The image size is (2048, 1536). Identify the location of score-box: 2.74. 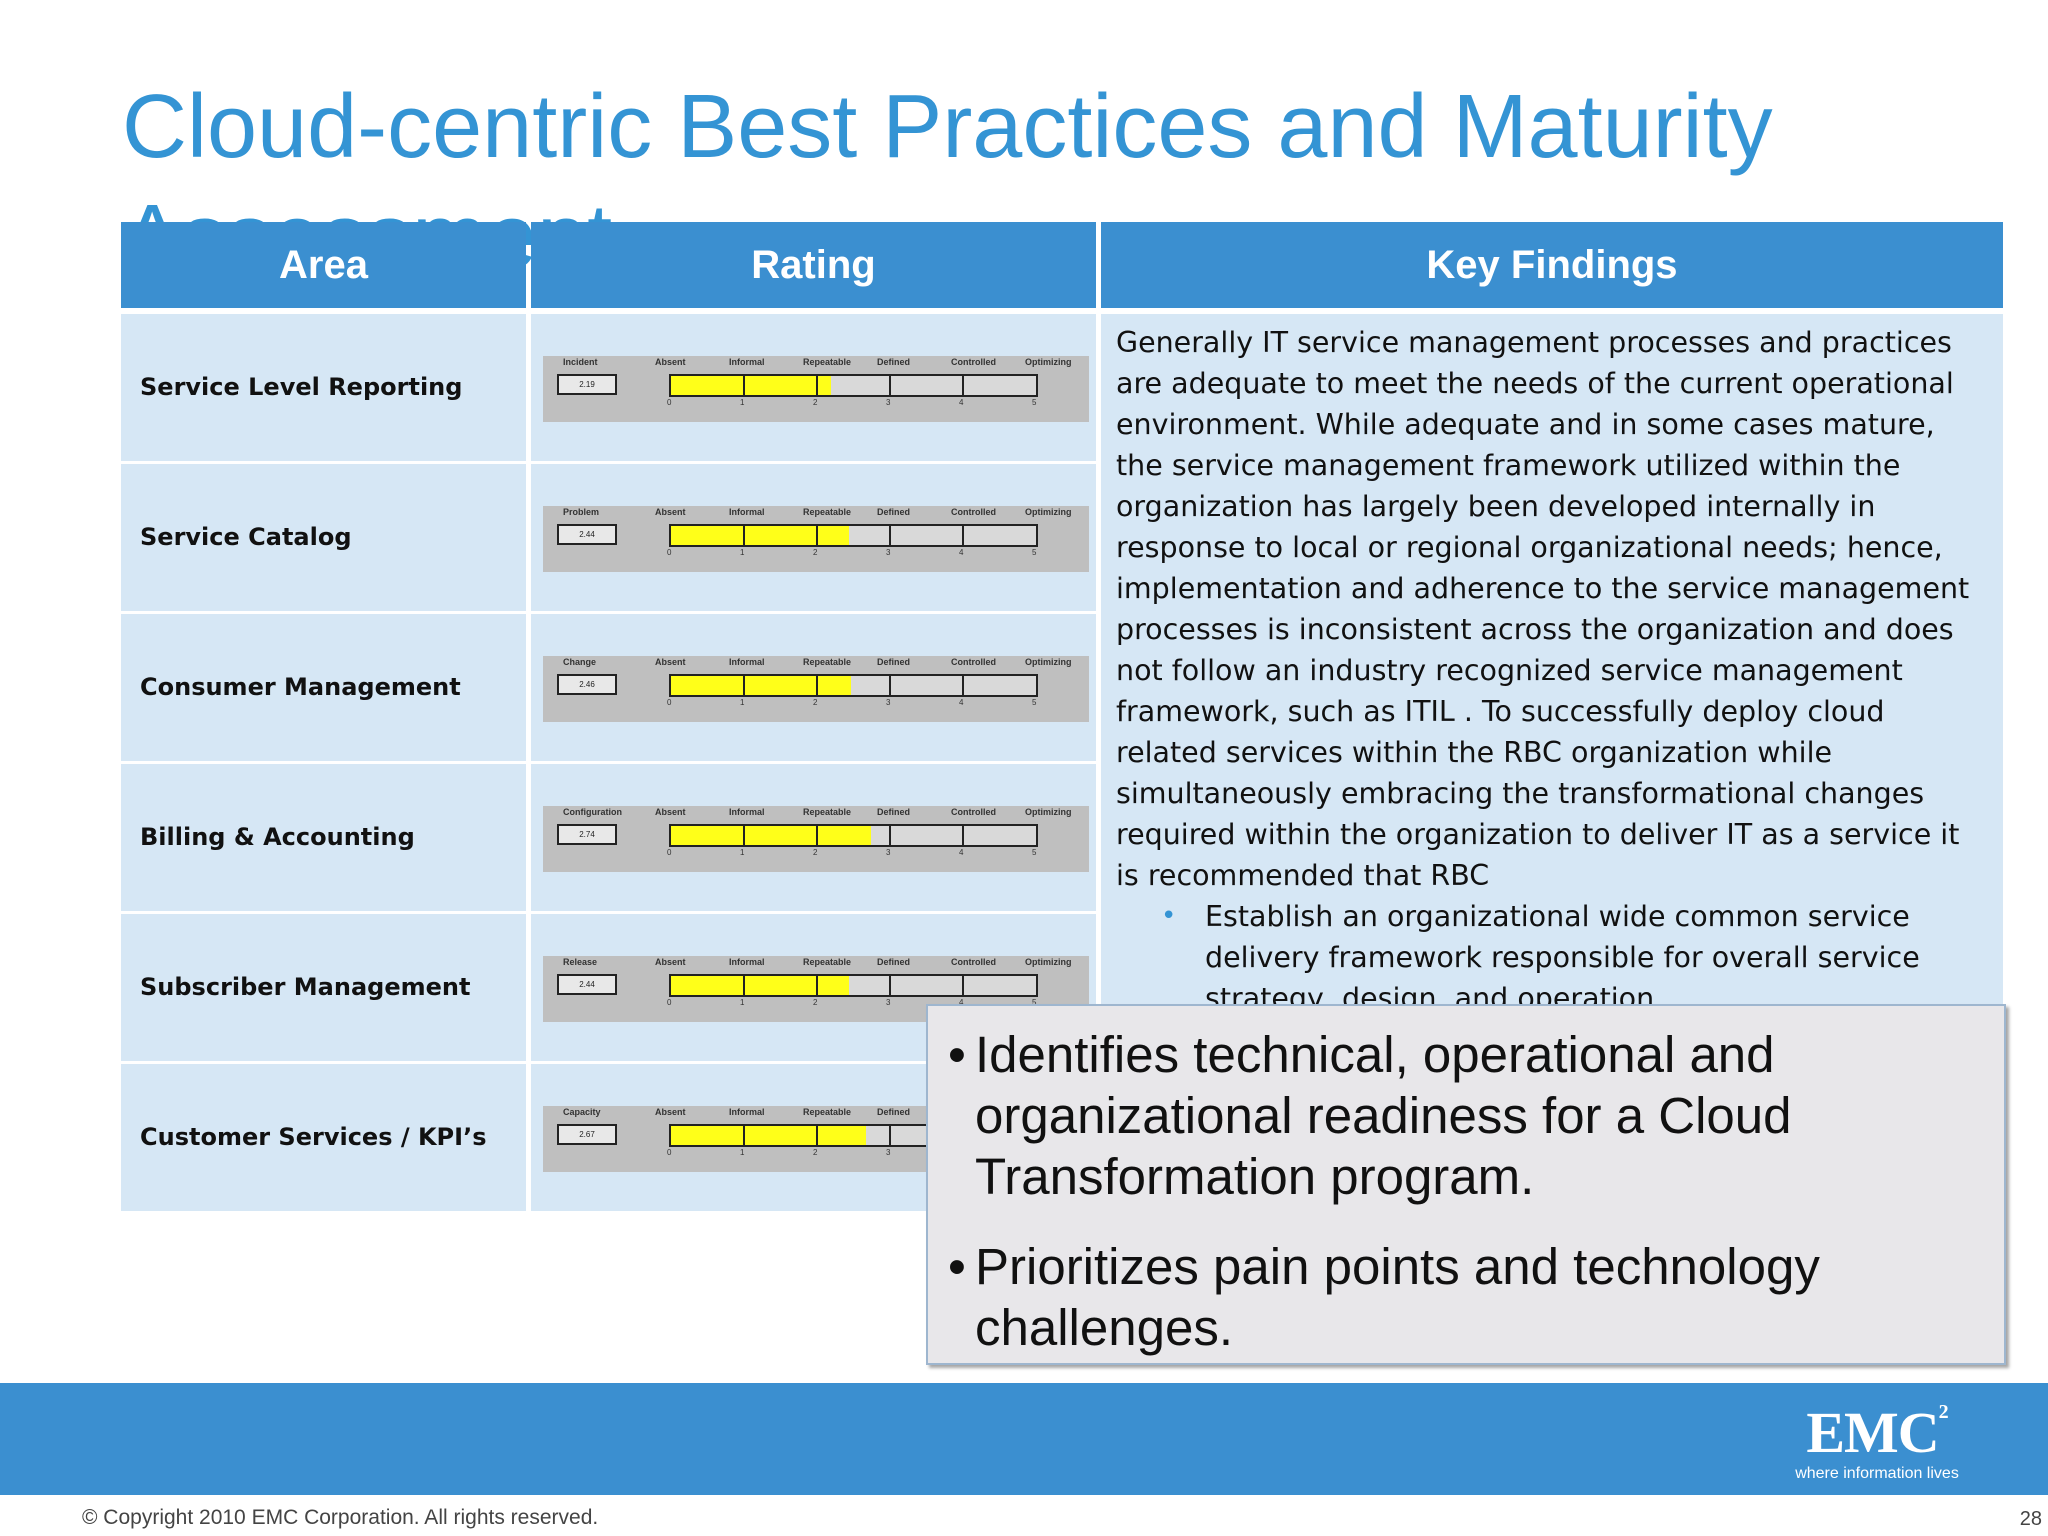
(587, 834).